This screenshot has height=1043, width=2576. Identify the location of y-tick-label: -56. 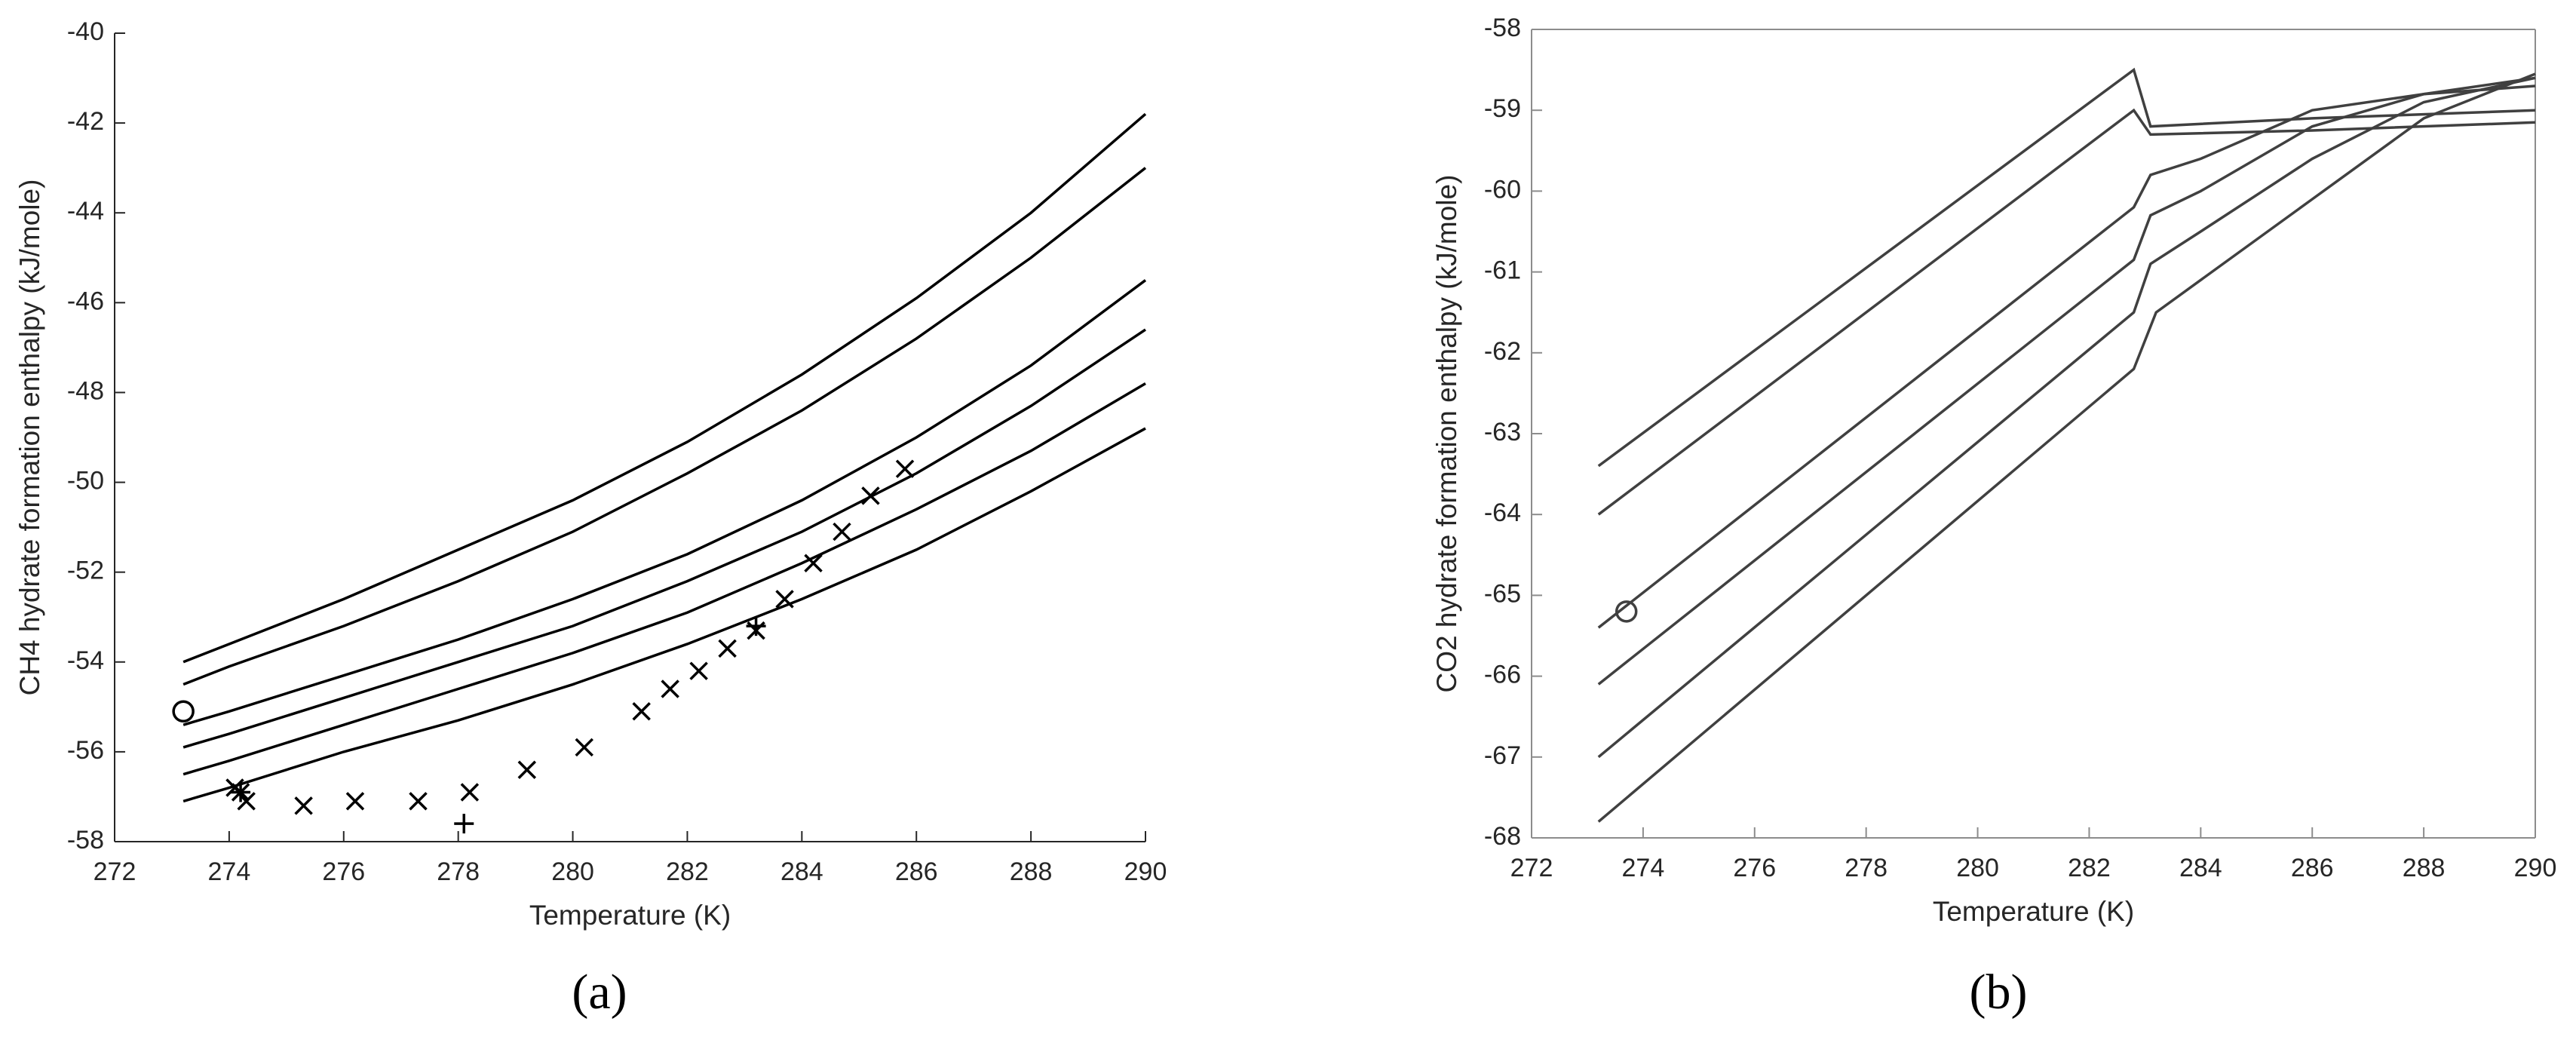
(85, 750).